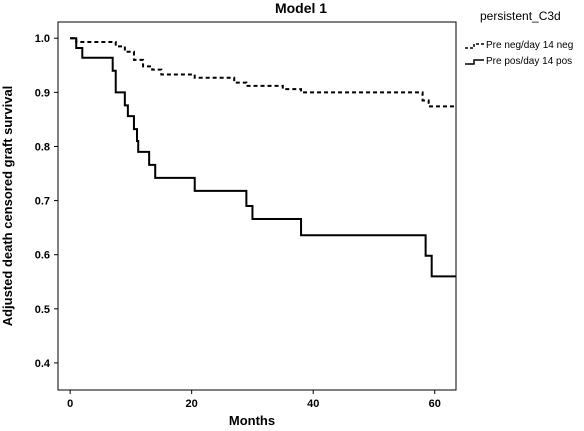  What do you see at coordinates (42, 310) in the screenshot?
I see `y-tick-label: 0.5` at bounding box center [42, 310].